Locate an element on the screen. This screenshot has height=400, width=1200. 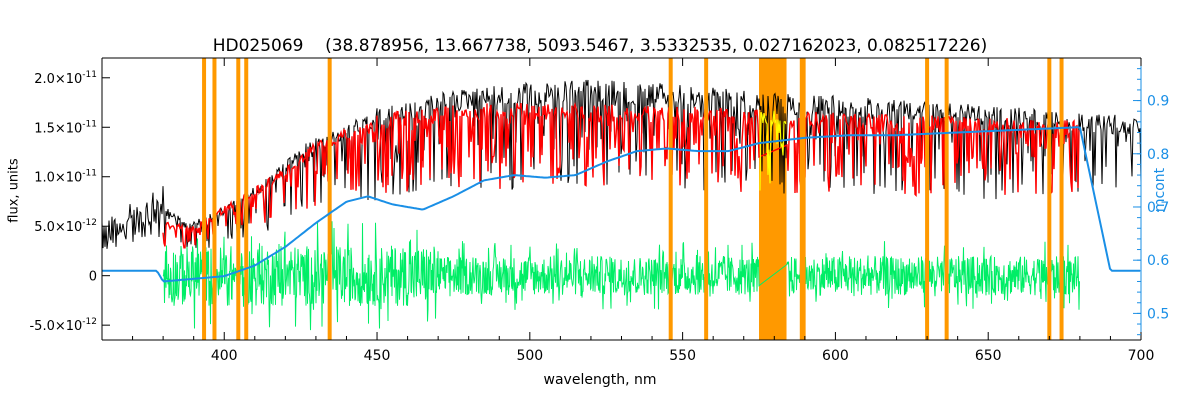
x-tick-label-550: 550 is located at coordinates (682, 356).